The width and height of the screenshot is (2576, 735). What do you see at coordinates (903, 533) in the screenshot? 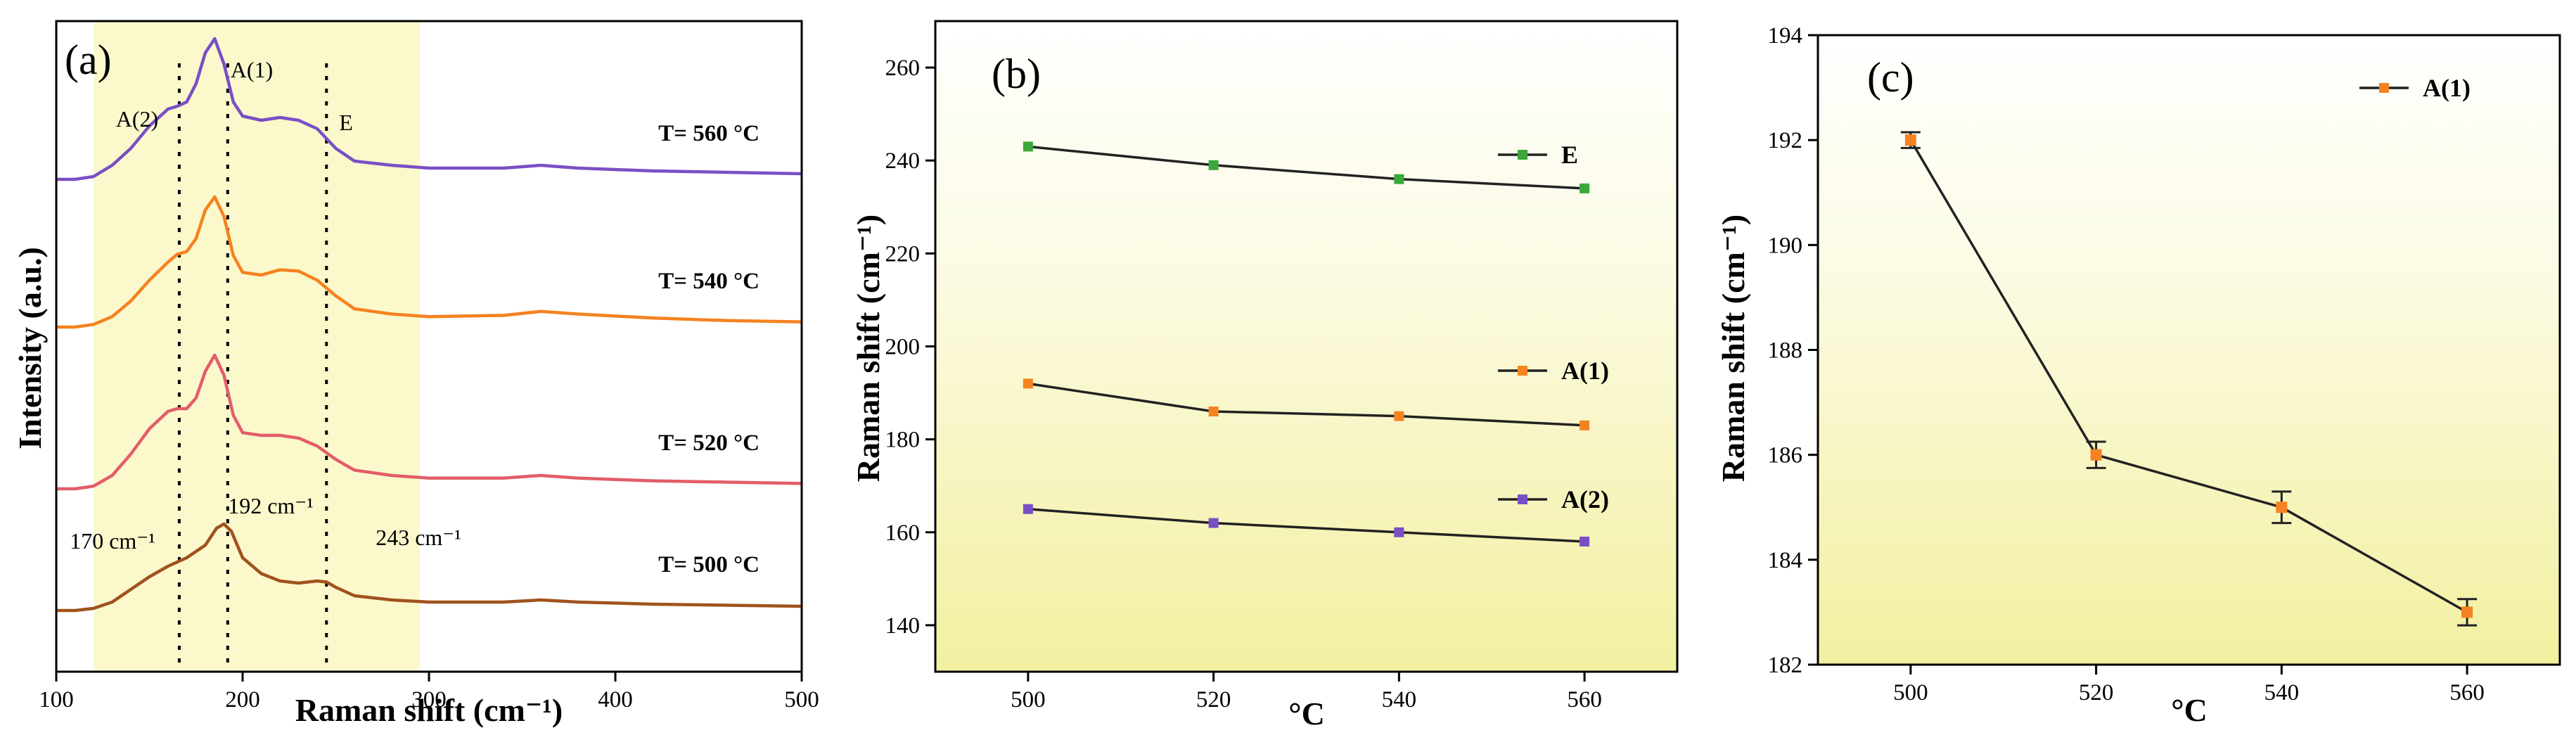
I see `y-tick-label: 160` at bounding box center [903, 533].